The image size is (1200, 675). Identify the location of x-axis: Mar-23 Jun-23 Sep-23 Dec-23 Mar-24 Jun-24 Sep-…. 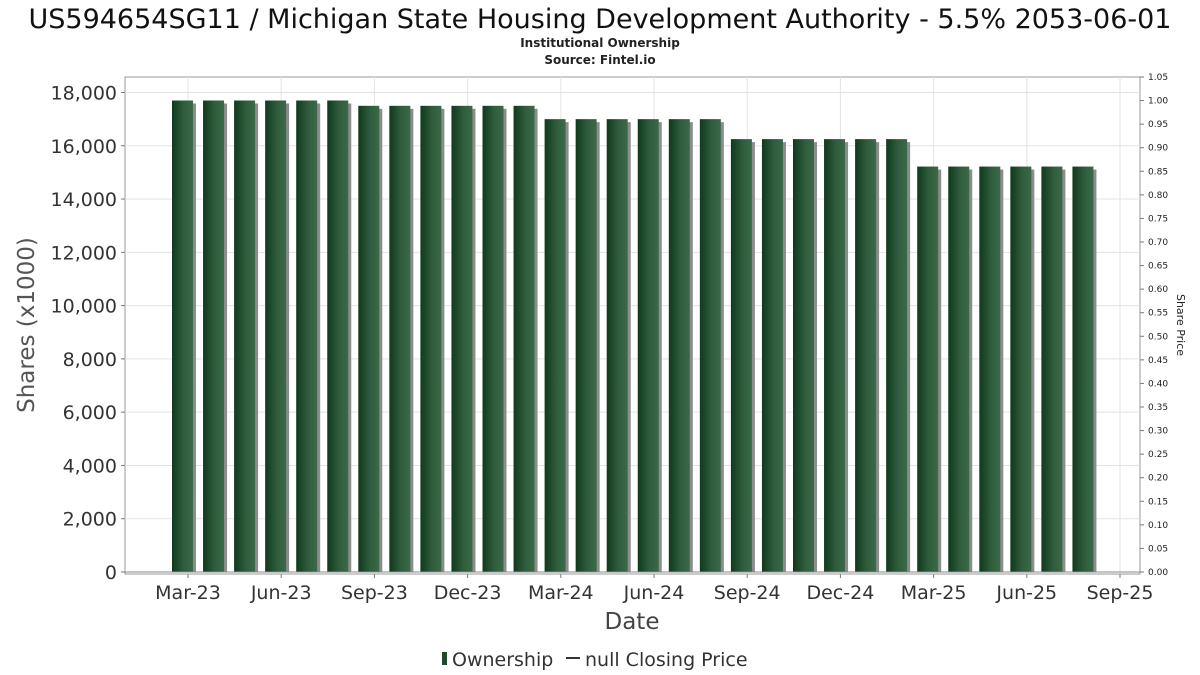
(639, 587).